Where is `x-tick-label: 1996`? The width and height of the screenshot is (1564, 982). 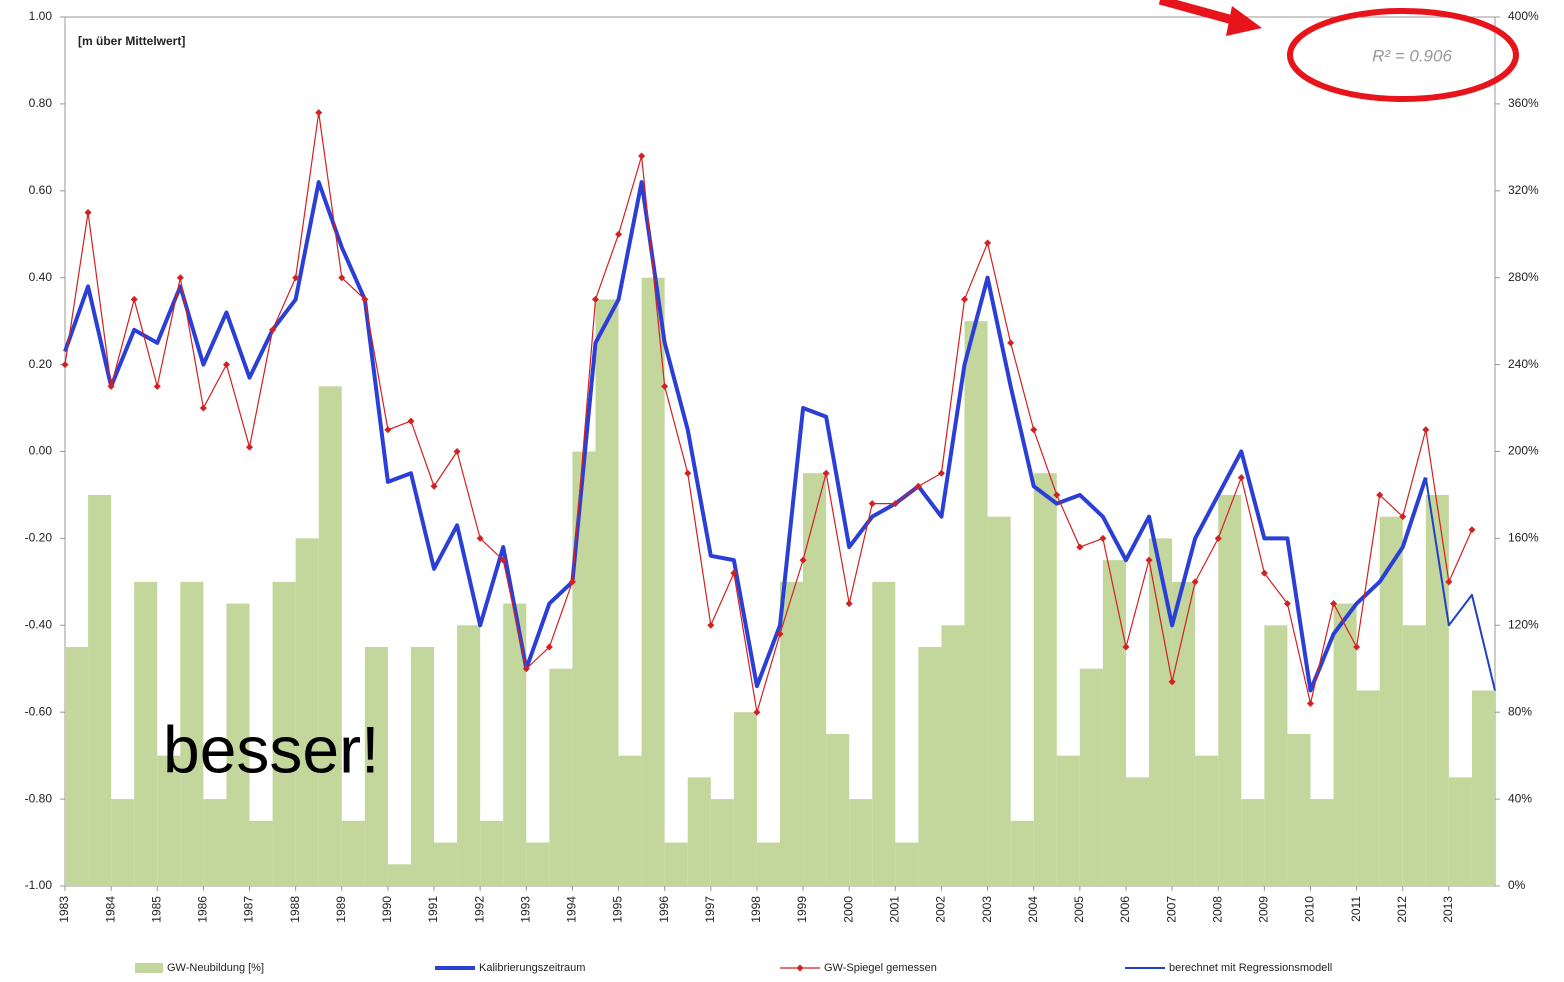 x-tick-label: 1996 is located at coordinates (664, 909).